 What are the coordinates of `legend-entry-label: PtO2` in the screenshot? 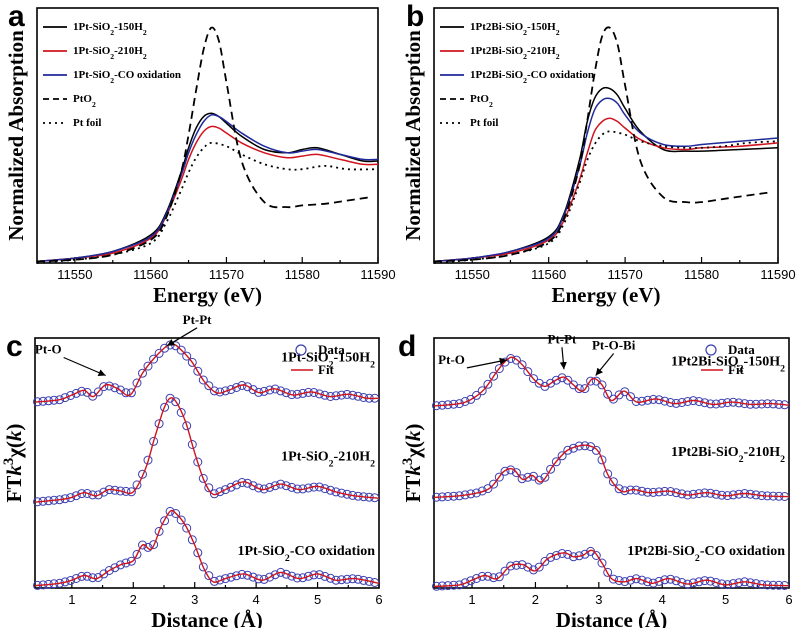 It's located at (84, 101).